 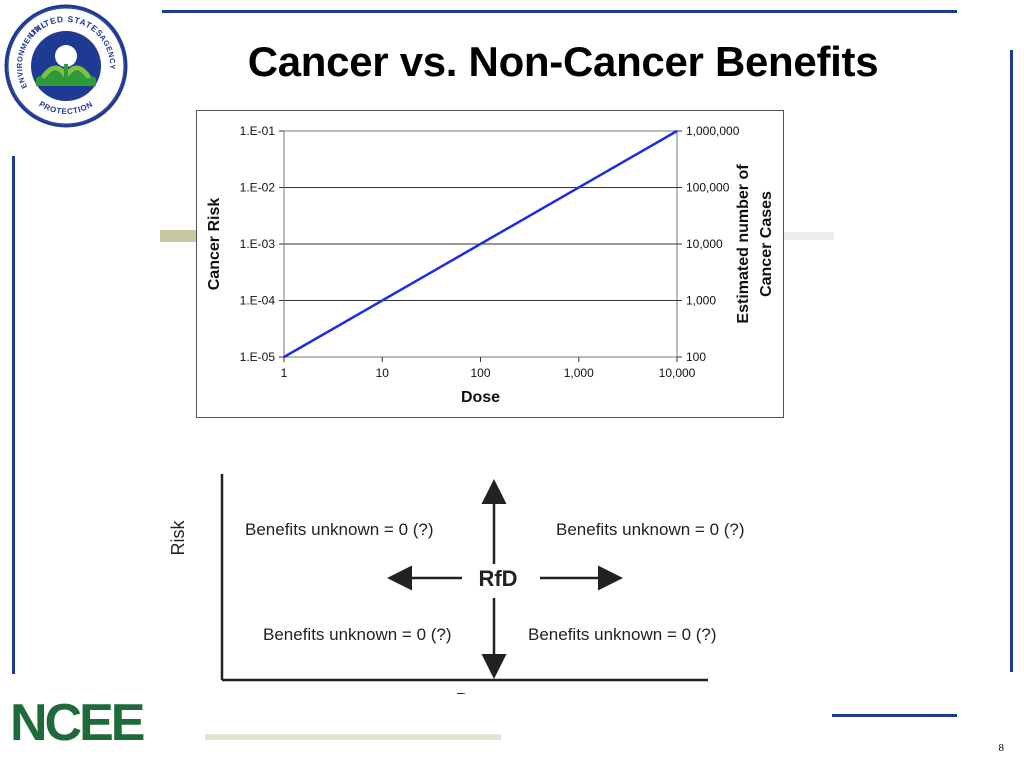 What do you see at coordinates (696, 357) in the screenshot?
I see `y2-tick-label: 100` at bounding box center [696, 357].